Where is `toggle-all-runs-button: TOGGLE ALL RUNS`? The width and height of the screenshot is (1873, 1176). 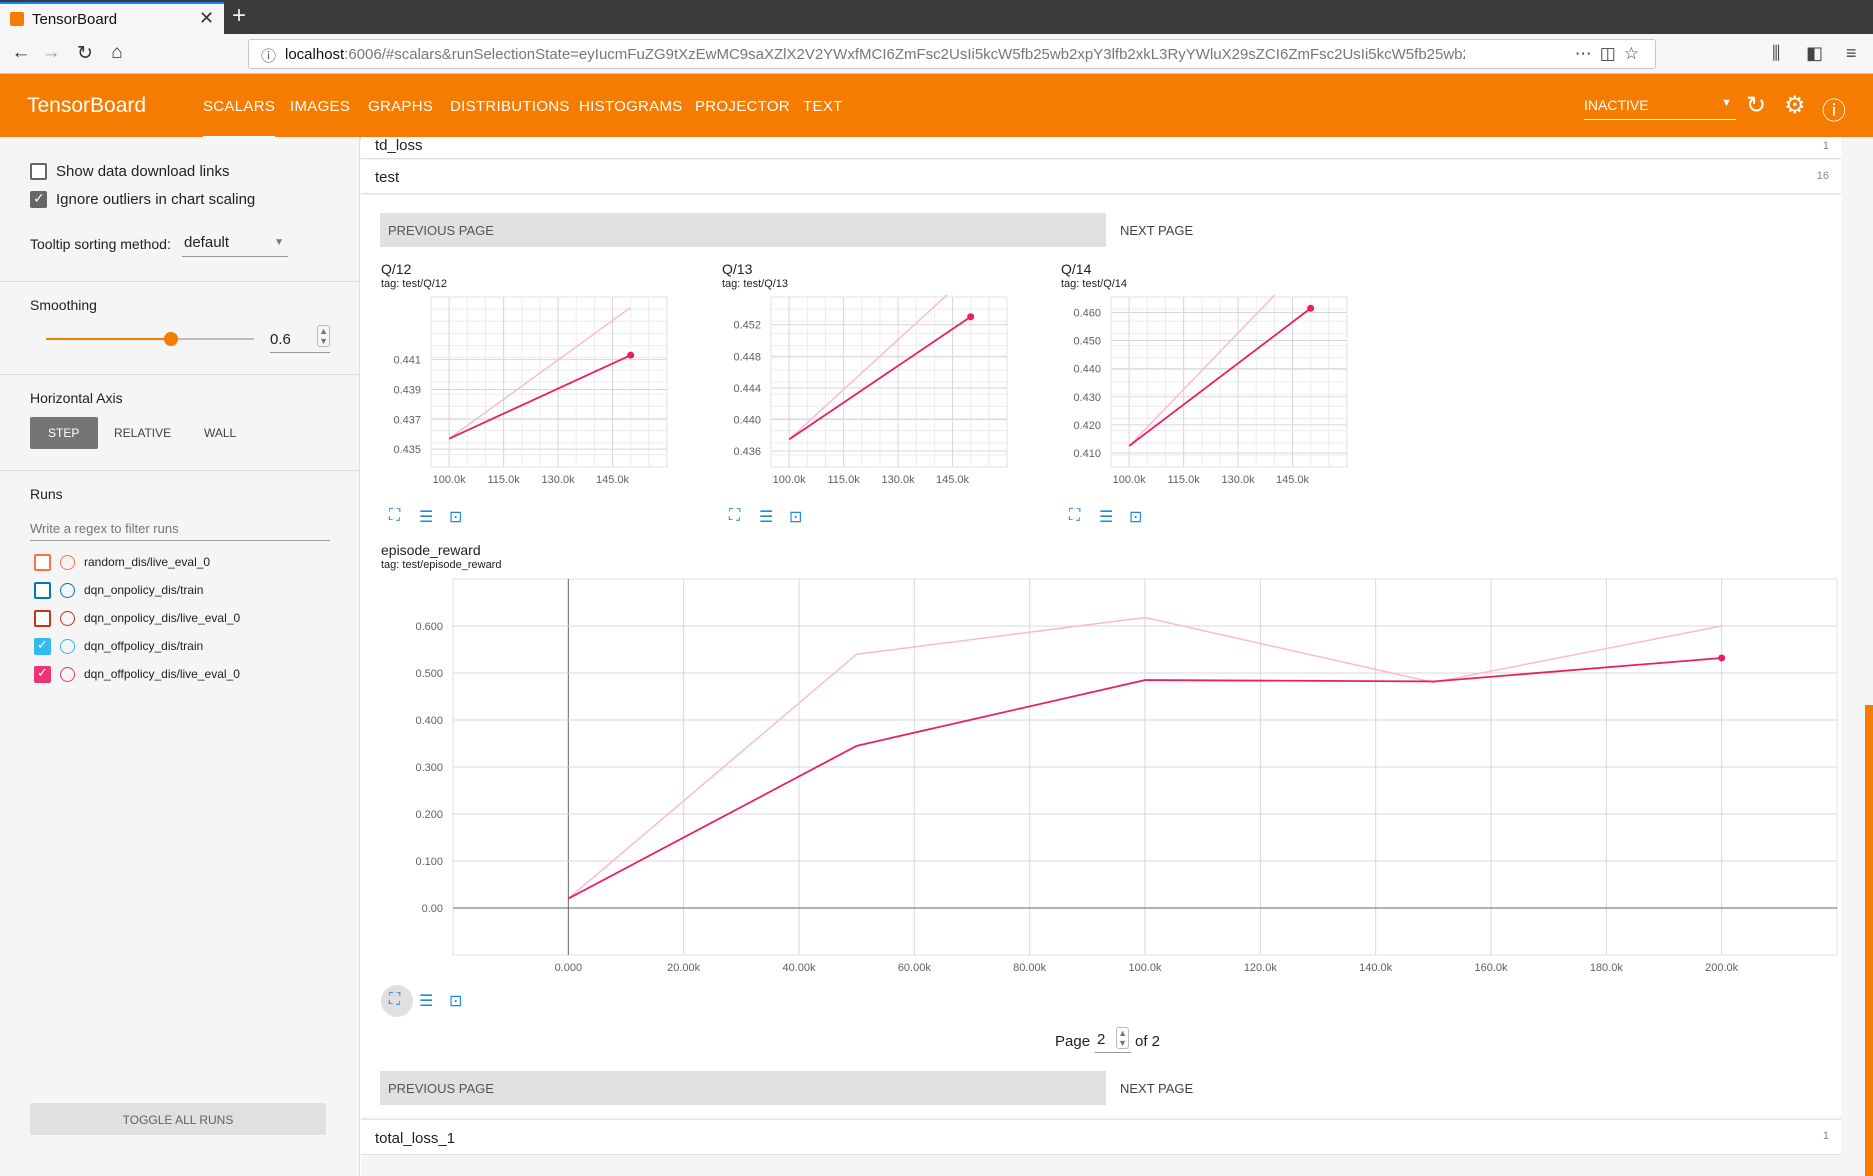
toggle-all-runs-button: TOGGLE ALL RUNS is located at coordinates (178, 1119).